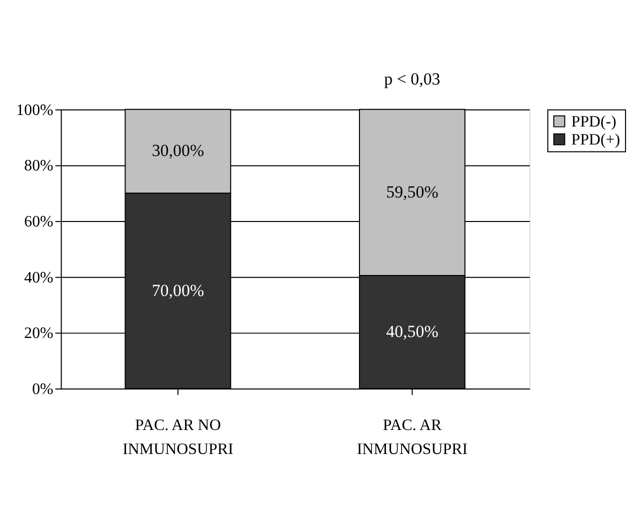  Describe the element at coordinates (178, 290) in the screenshot. I see `data-label: 70,00%` at that location.